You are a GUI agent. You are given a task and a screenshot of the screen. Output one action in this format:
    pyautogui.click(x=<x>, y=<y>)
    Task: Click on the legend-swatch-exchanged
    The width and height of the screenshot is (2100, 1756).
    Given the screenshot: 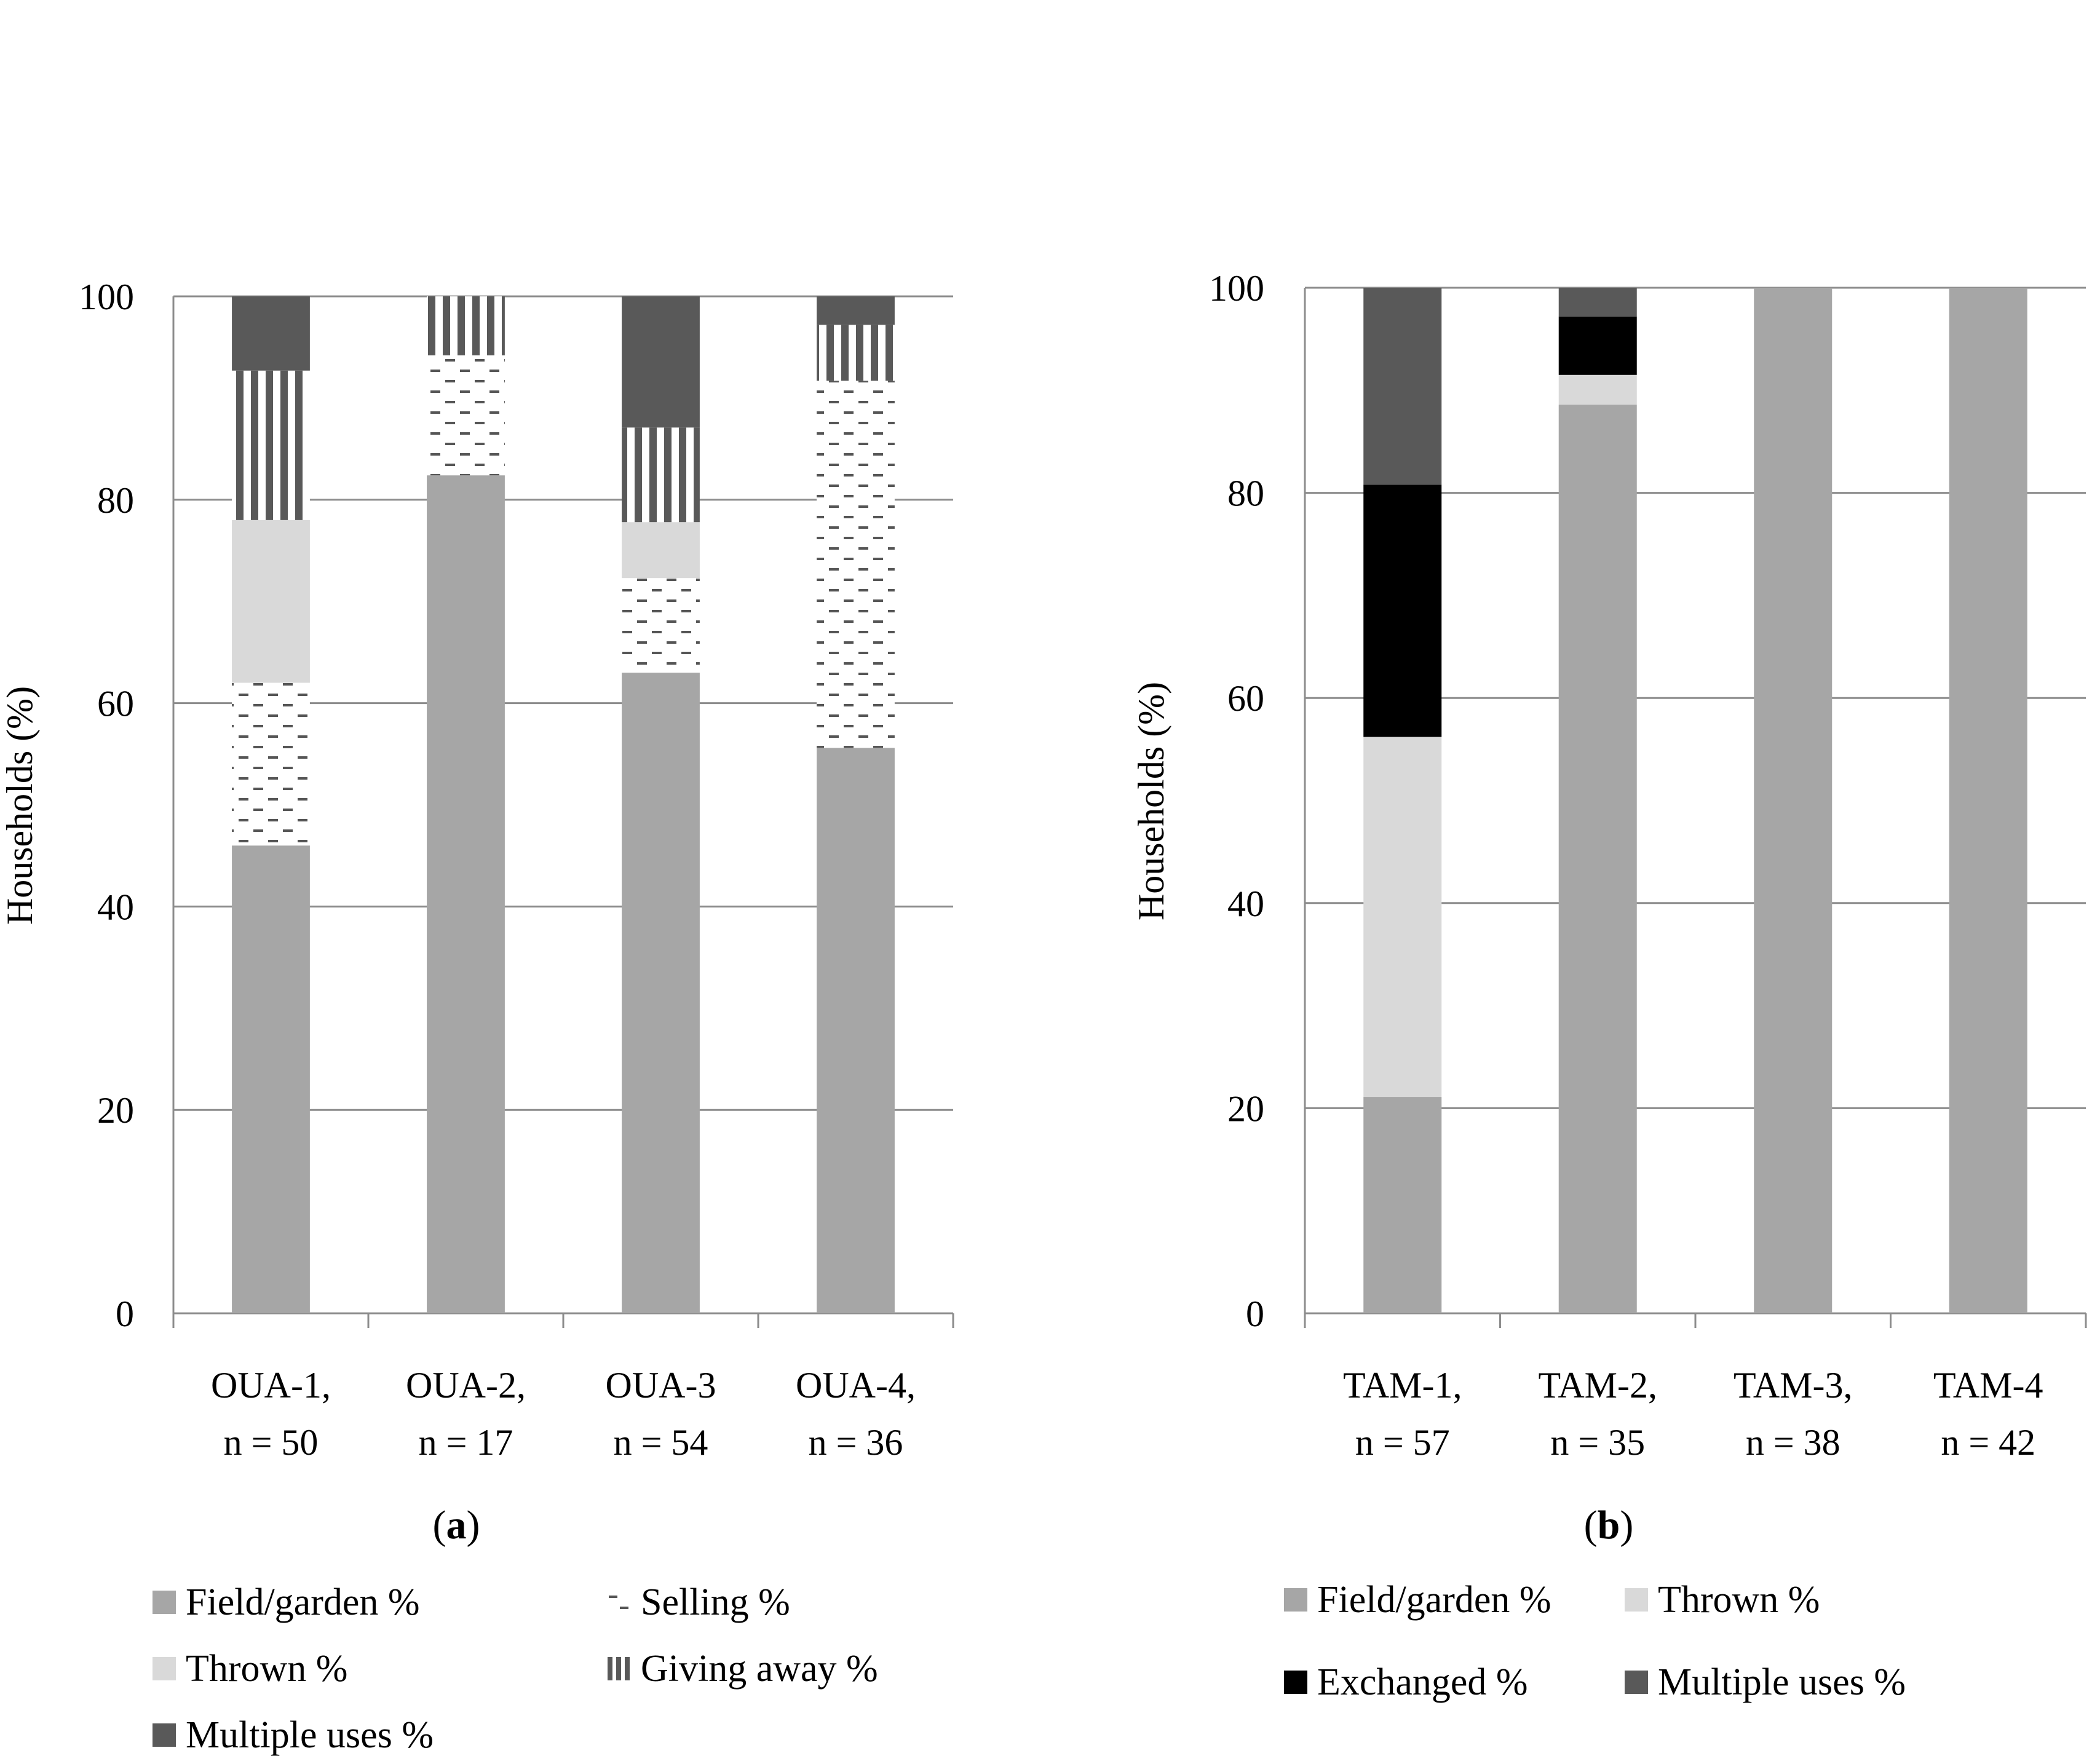 What is the action you would take?
    pyautogui.click(x=1295, y=1682)
    